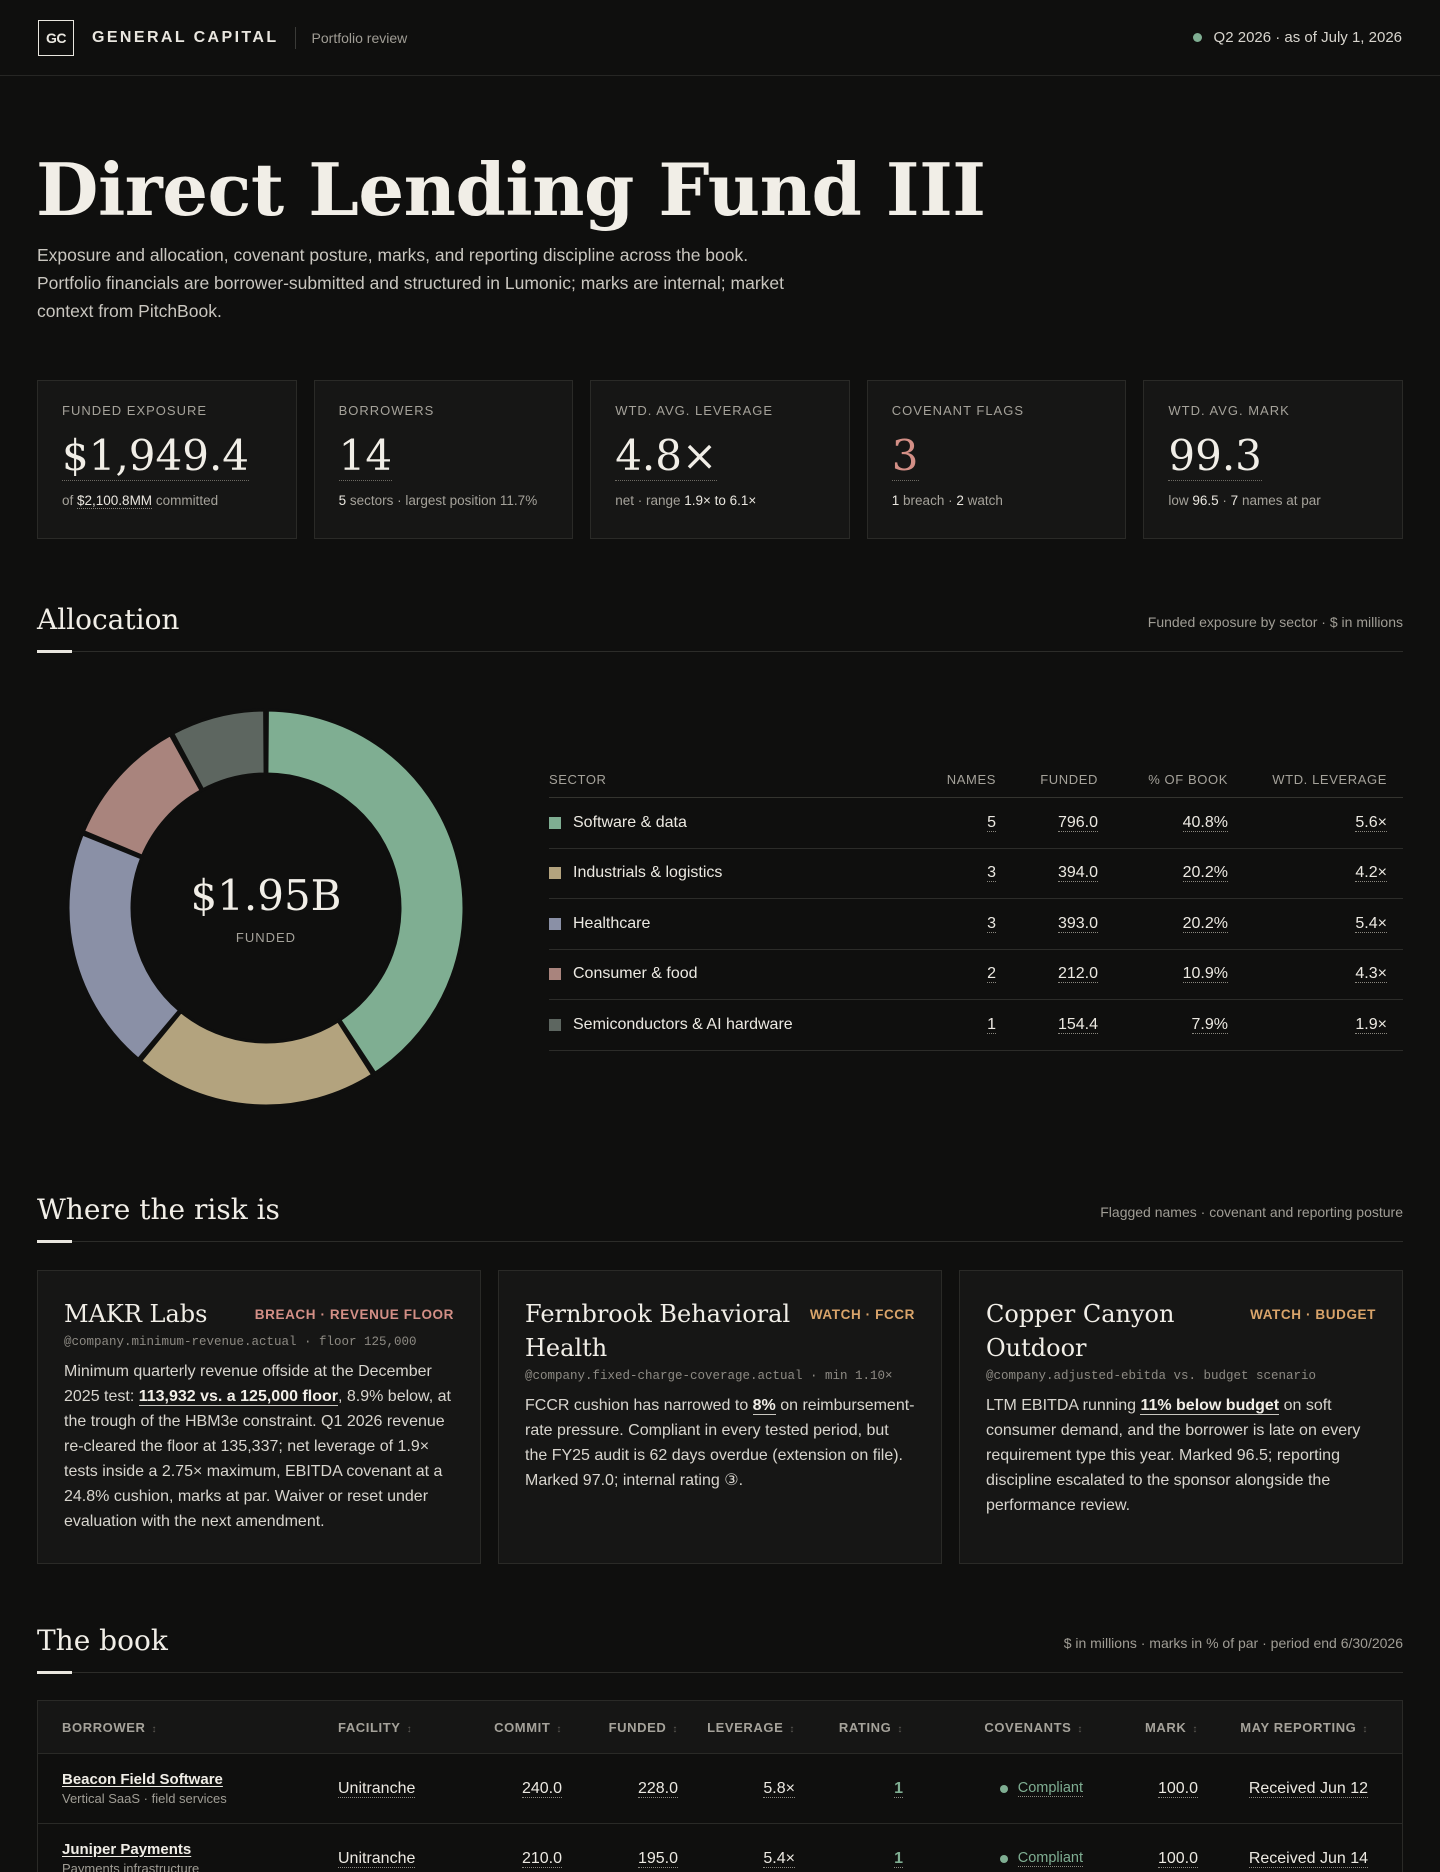 Image resolution: width=1440 pixels, height=1872 pixels. I want to click on kpi-label: BORROWERS, so click(386, 410).